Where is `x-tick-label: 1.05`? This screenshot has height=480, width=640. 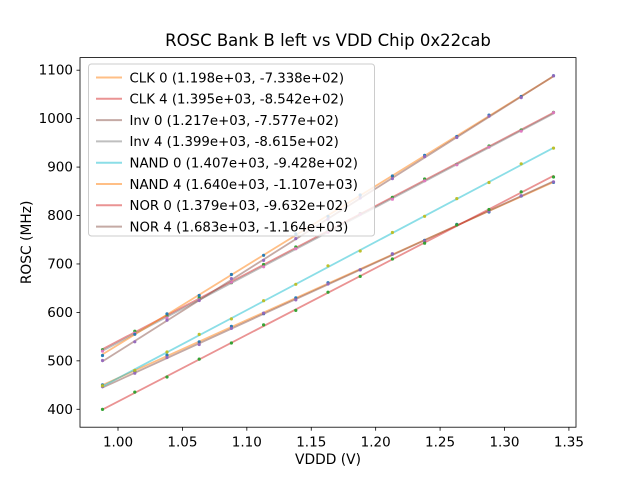
x-tick-label: 1.05 is located at coordinates (182, 443).